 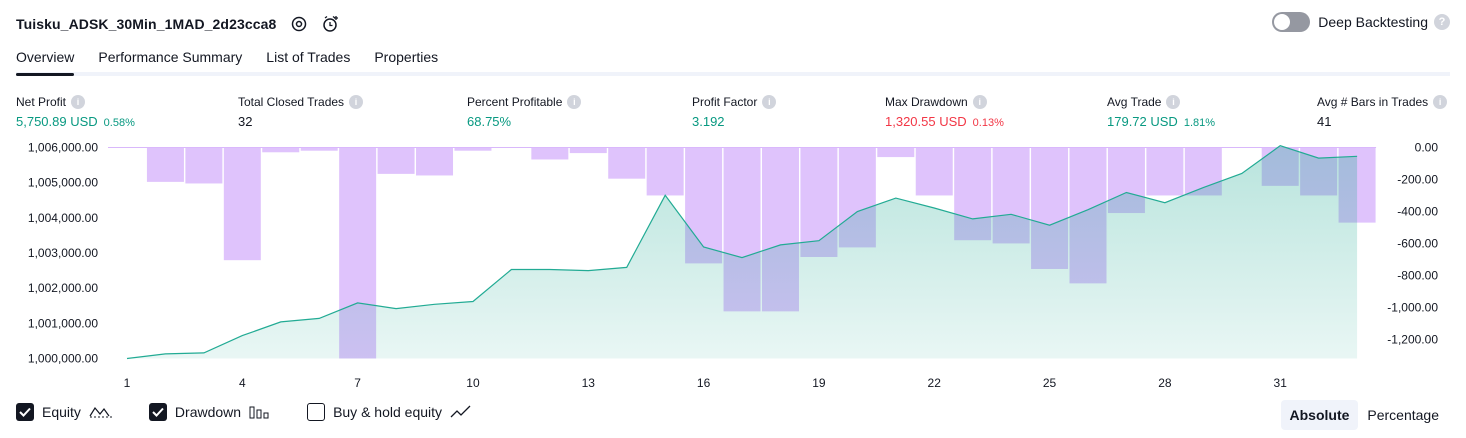 I want to click on x-axis-tick: 28, so click(x=1165, y=383).